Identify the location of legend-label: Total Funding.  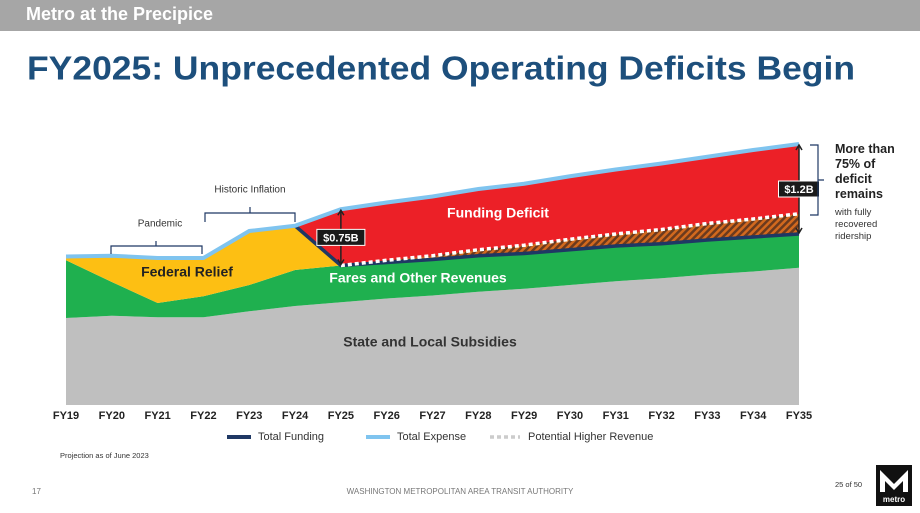
(291, 437).